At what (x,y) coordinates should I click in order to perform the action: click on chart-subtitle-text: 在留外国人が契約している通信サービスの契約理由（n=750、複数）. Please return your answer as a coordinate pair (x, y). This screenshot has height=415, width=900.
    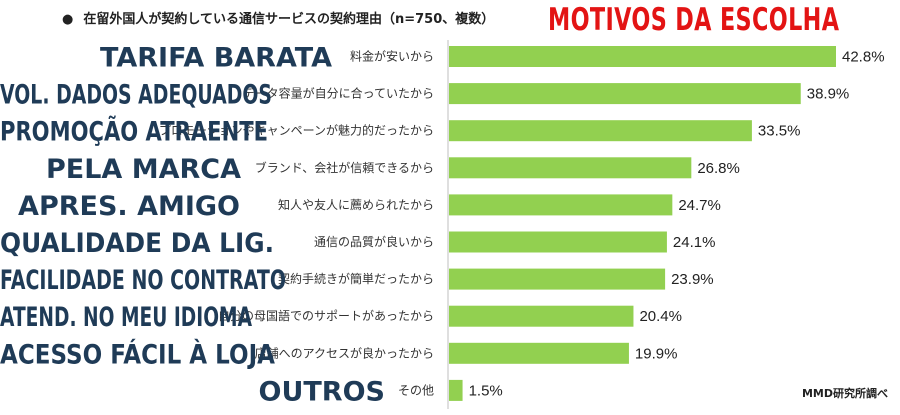
    Looking at the image, I should click on (289, 19).